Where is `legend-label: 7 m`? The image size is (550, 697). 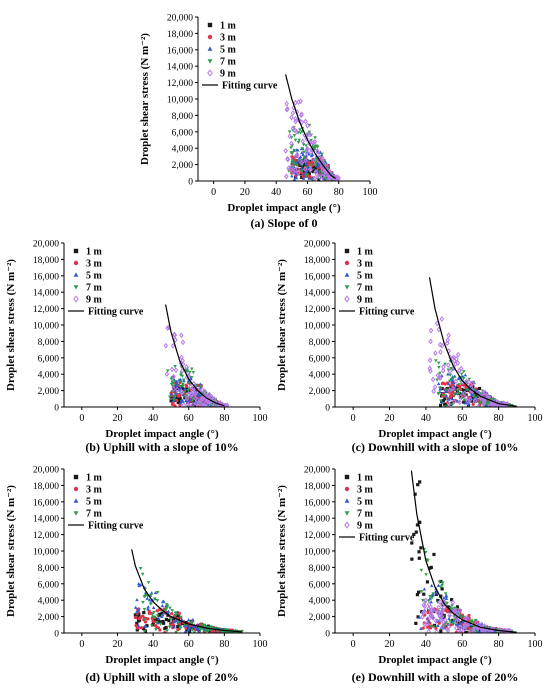 legend-label: 7 m is located at coordinates (94, 514).